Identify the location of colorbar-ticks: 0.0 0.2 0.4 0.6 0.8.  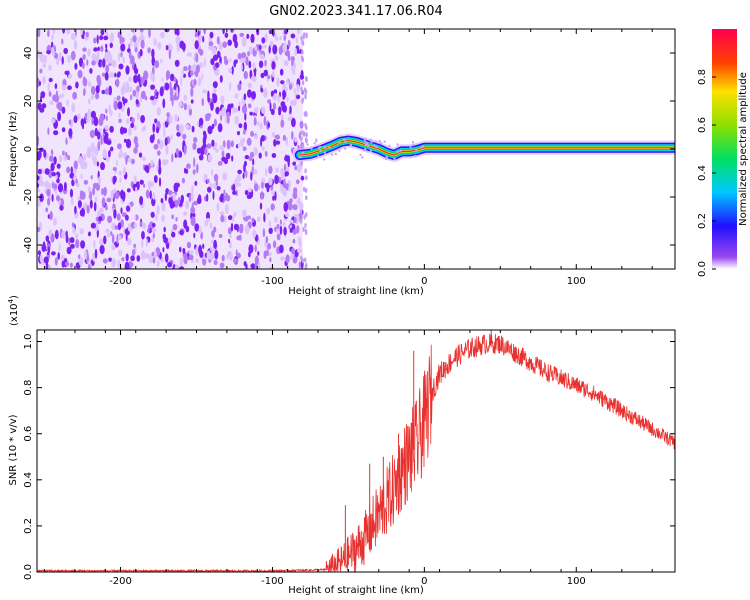
(706, 173).